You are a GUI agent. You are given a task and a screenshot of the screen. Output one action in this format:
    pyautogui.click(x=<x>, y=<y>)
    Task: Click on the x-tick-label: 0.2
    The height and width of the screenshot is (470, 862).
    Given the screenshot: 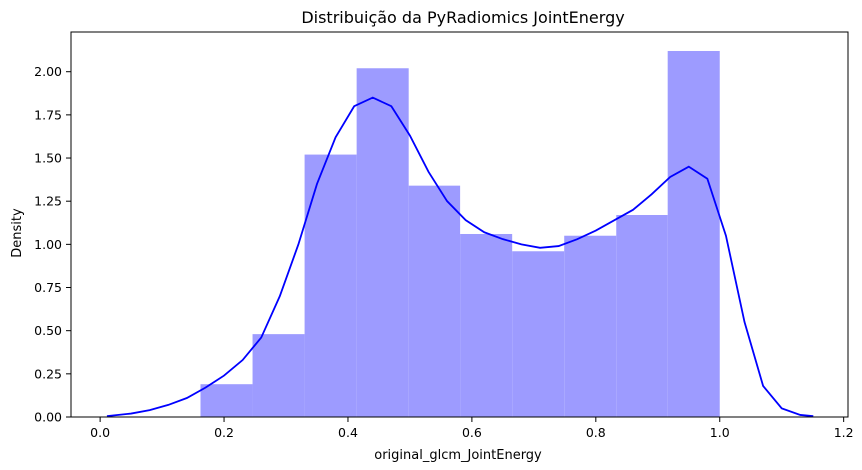 What is the action you would take?
    pyautogui.click(x=224, y=432)
    